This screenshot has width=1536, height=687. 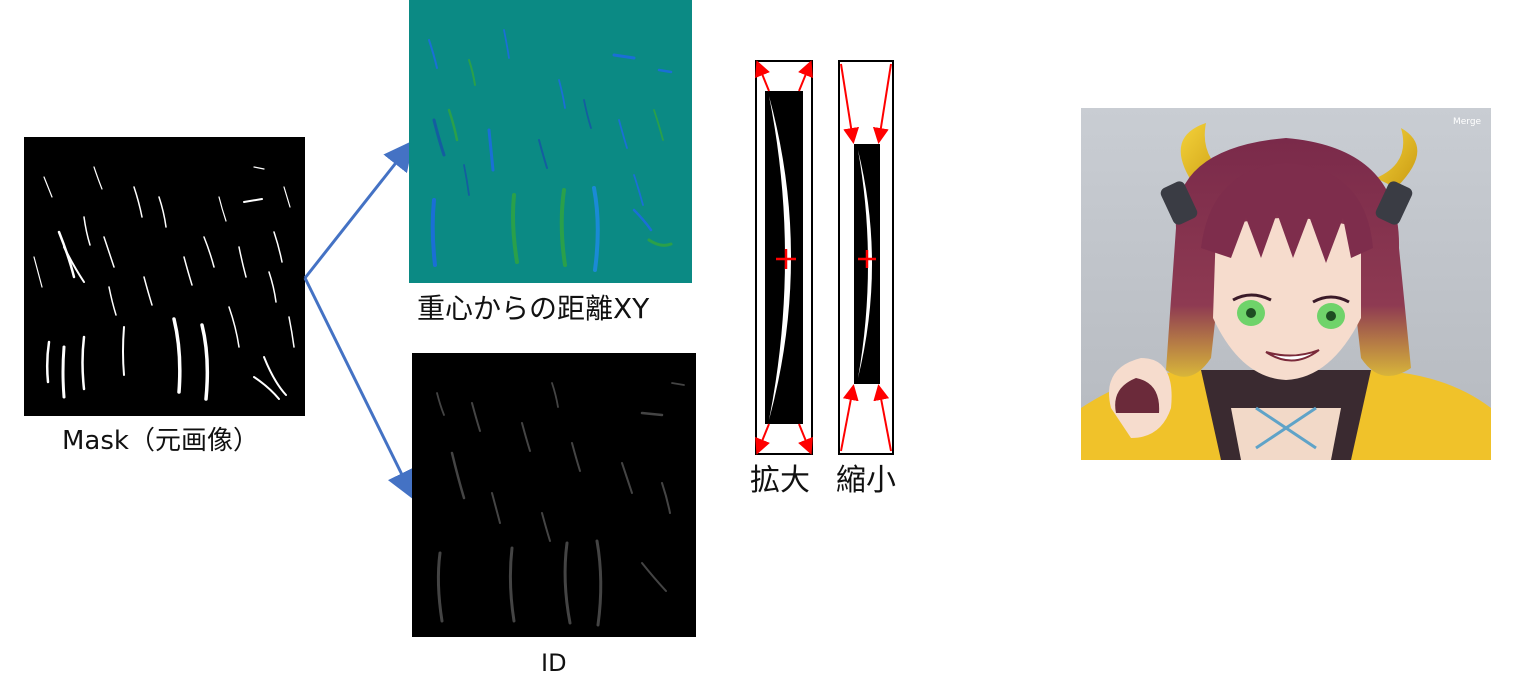 I want to click on mask-label: Mask（元画像）, so click(x=160, y=441).